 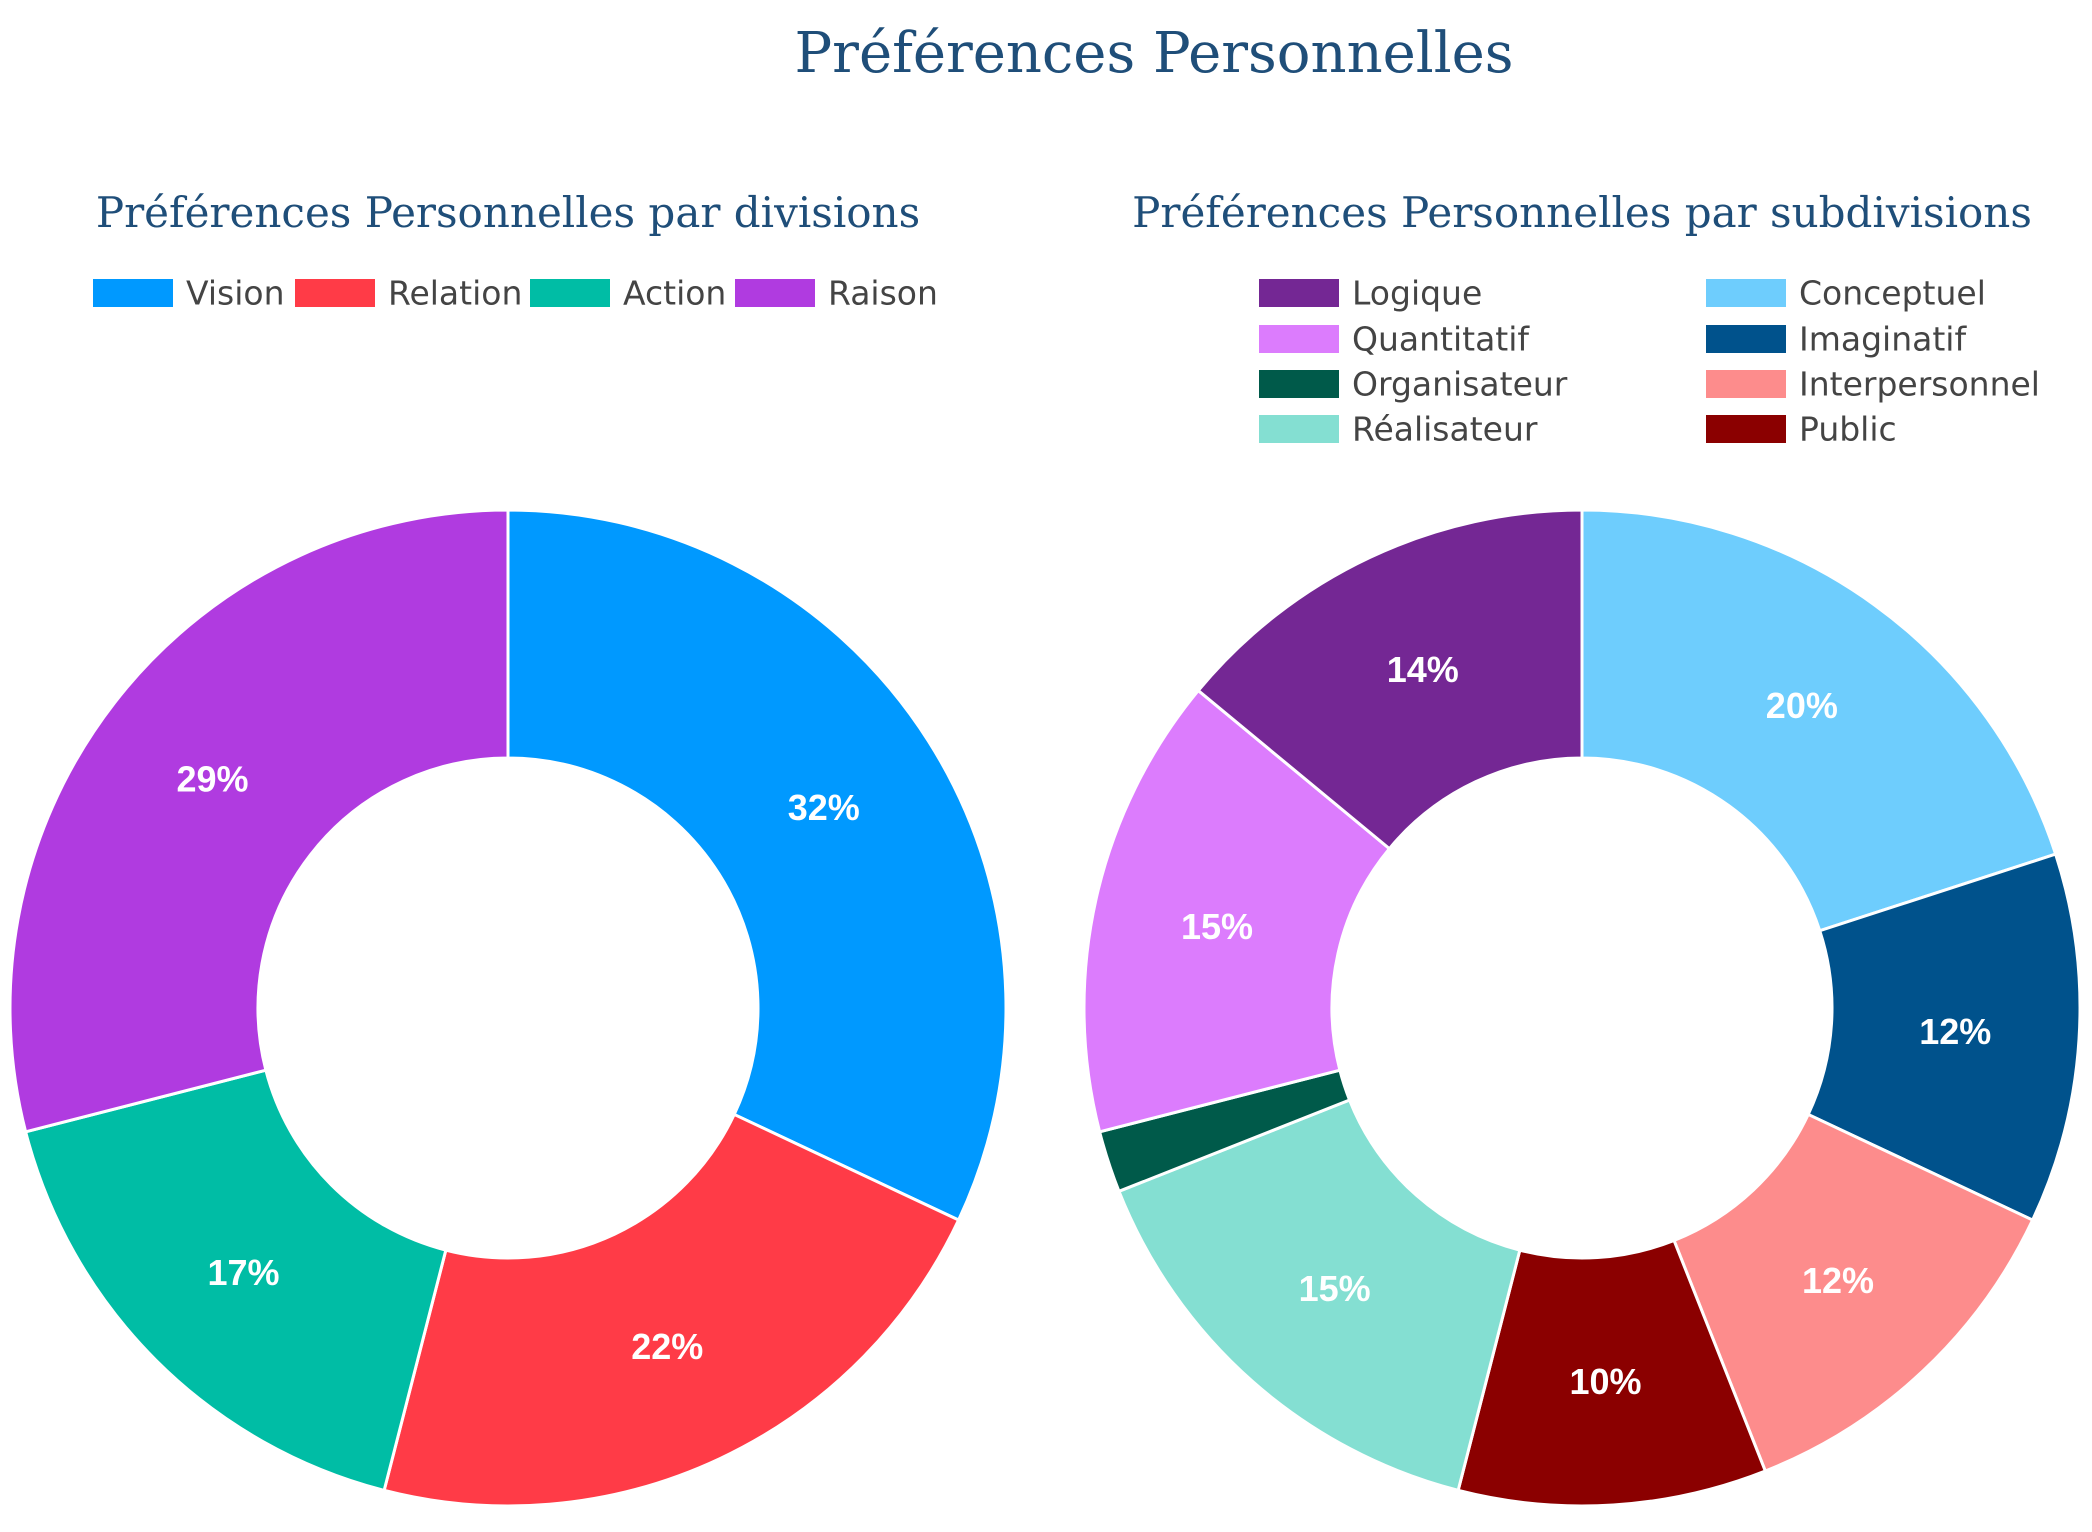 I want to click on slice-imaginatif, so click(x=1944, y=1037).